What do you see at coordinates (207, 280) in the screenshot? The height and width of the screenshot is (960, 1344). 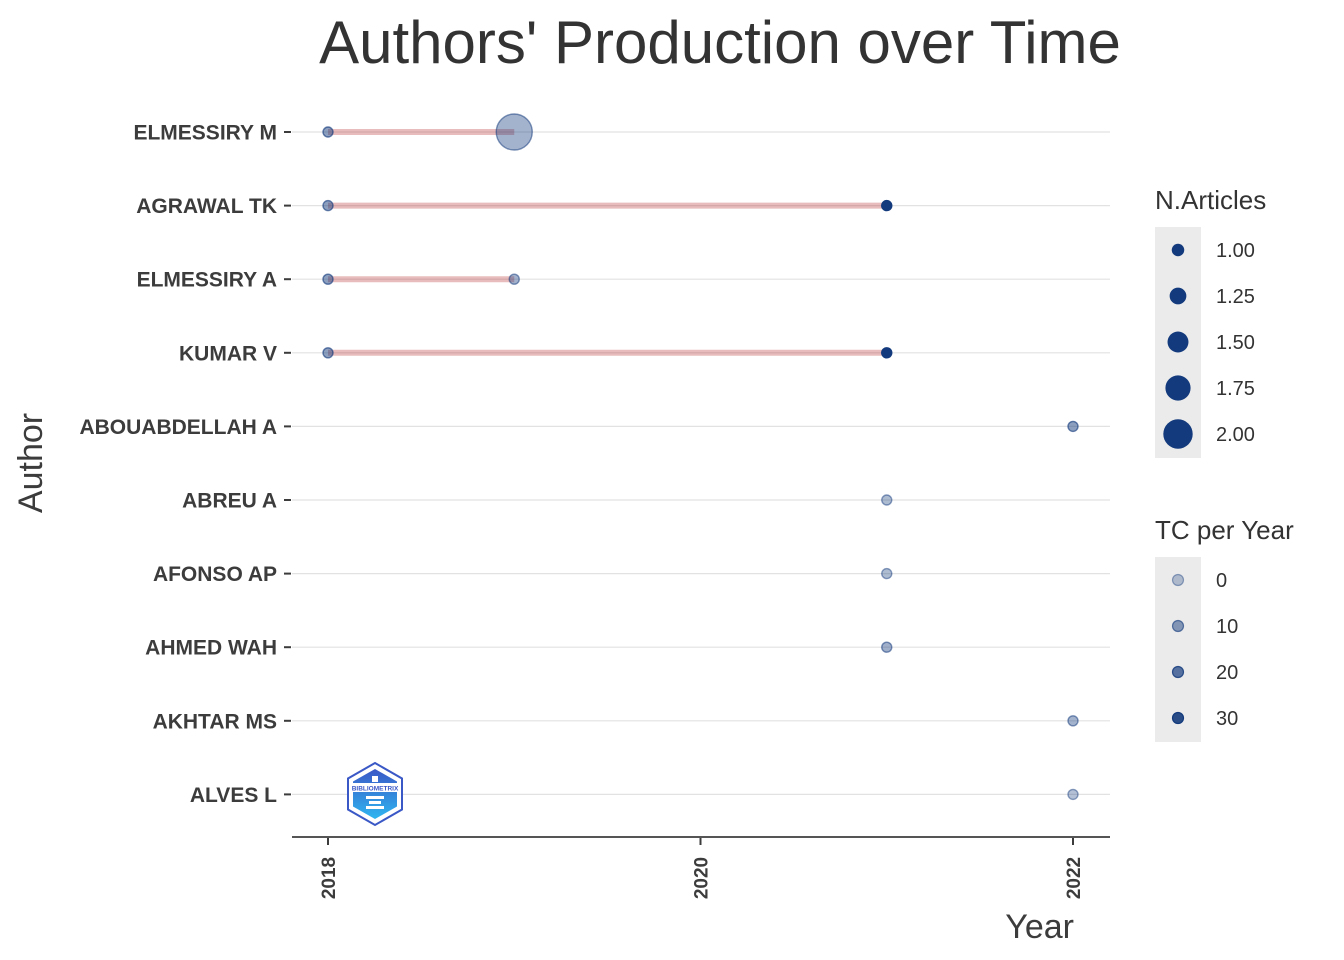 I see `y-tick-label-elmessiry-a: ELMESSIRY A` at bounding box center [207, 280].